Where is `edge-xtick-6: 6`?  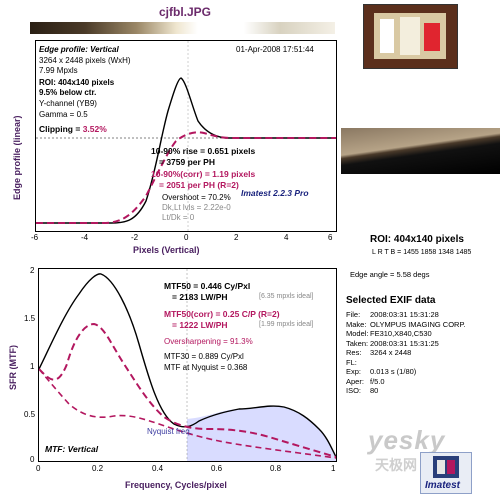 edge-xtick-6: 6 is located at coordinates (330, 237).